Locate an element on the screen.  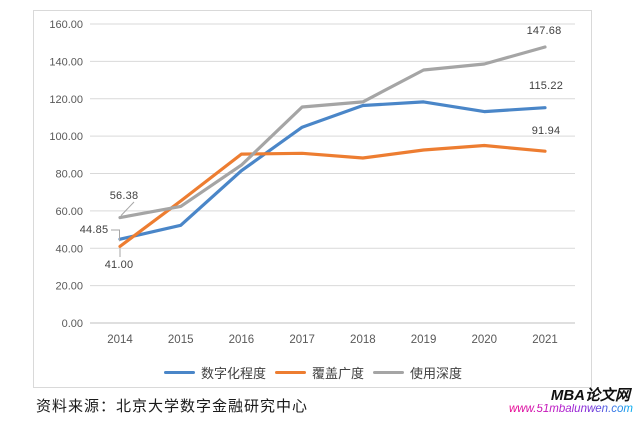
data-label-breadth-2014: 41.00 is located at coordinates (119, 265).